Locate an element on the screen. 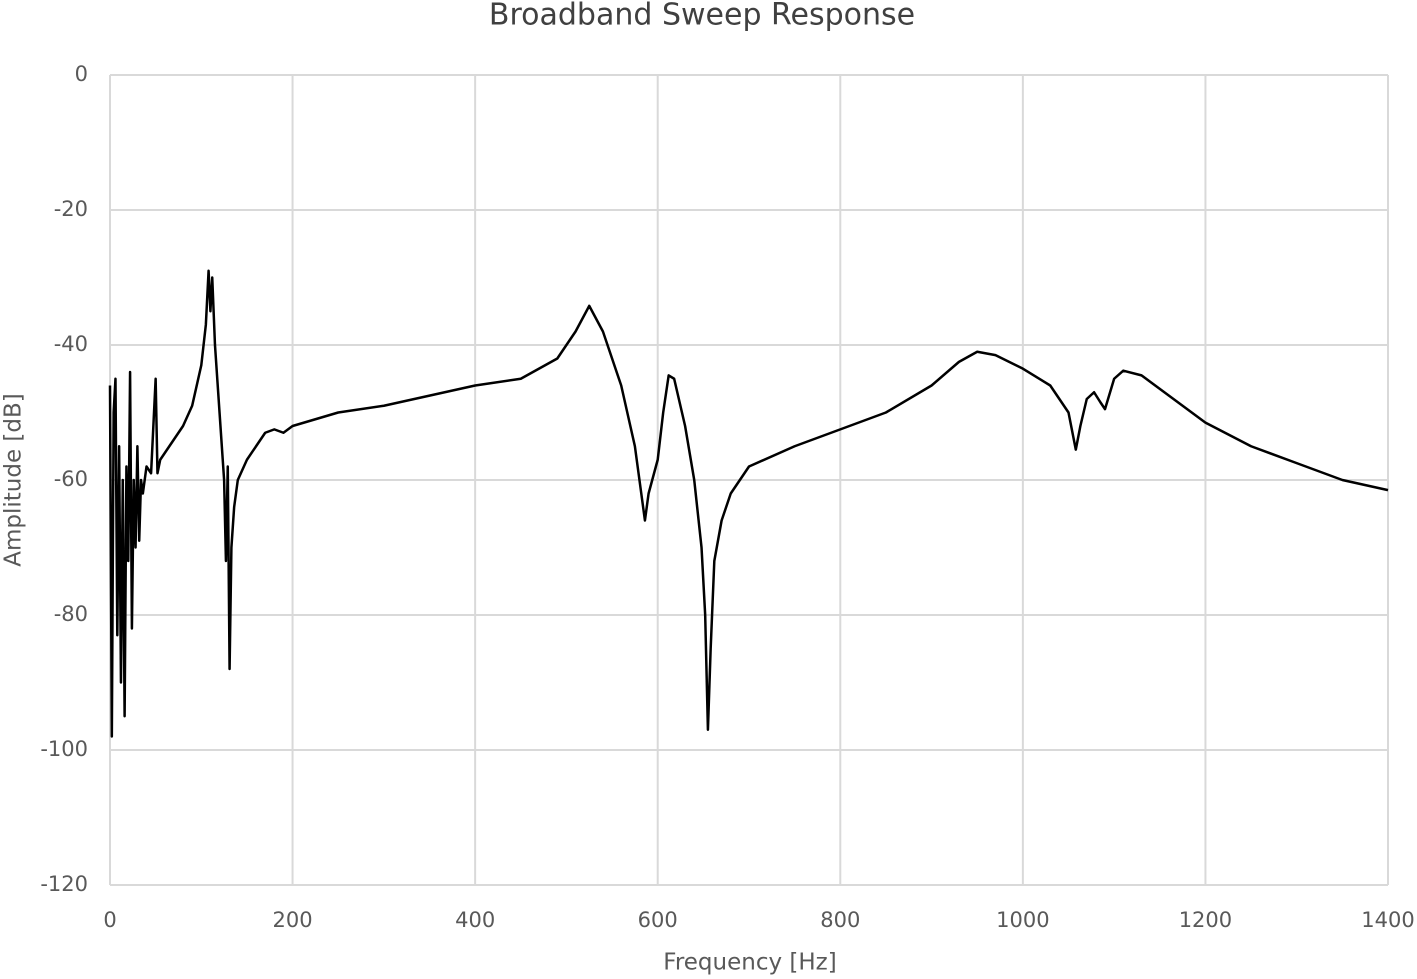 The width and height of the screenshot is (1417, 979). y-tick-label: -120 is located at coordinates (64, 884).